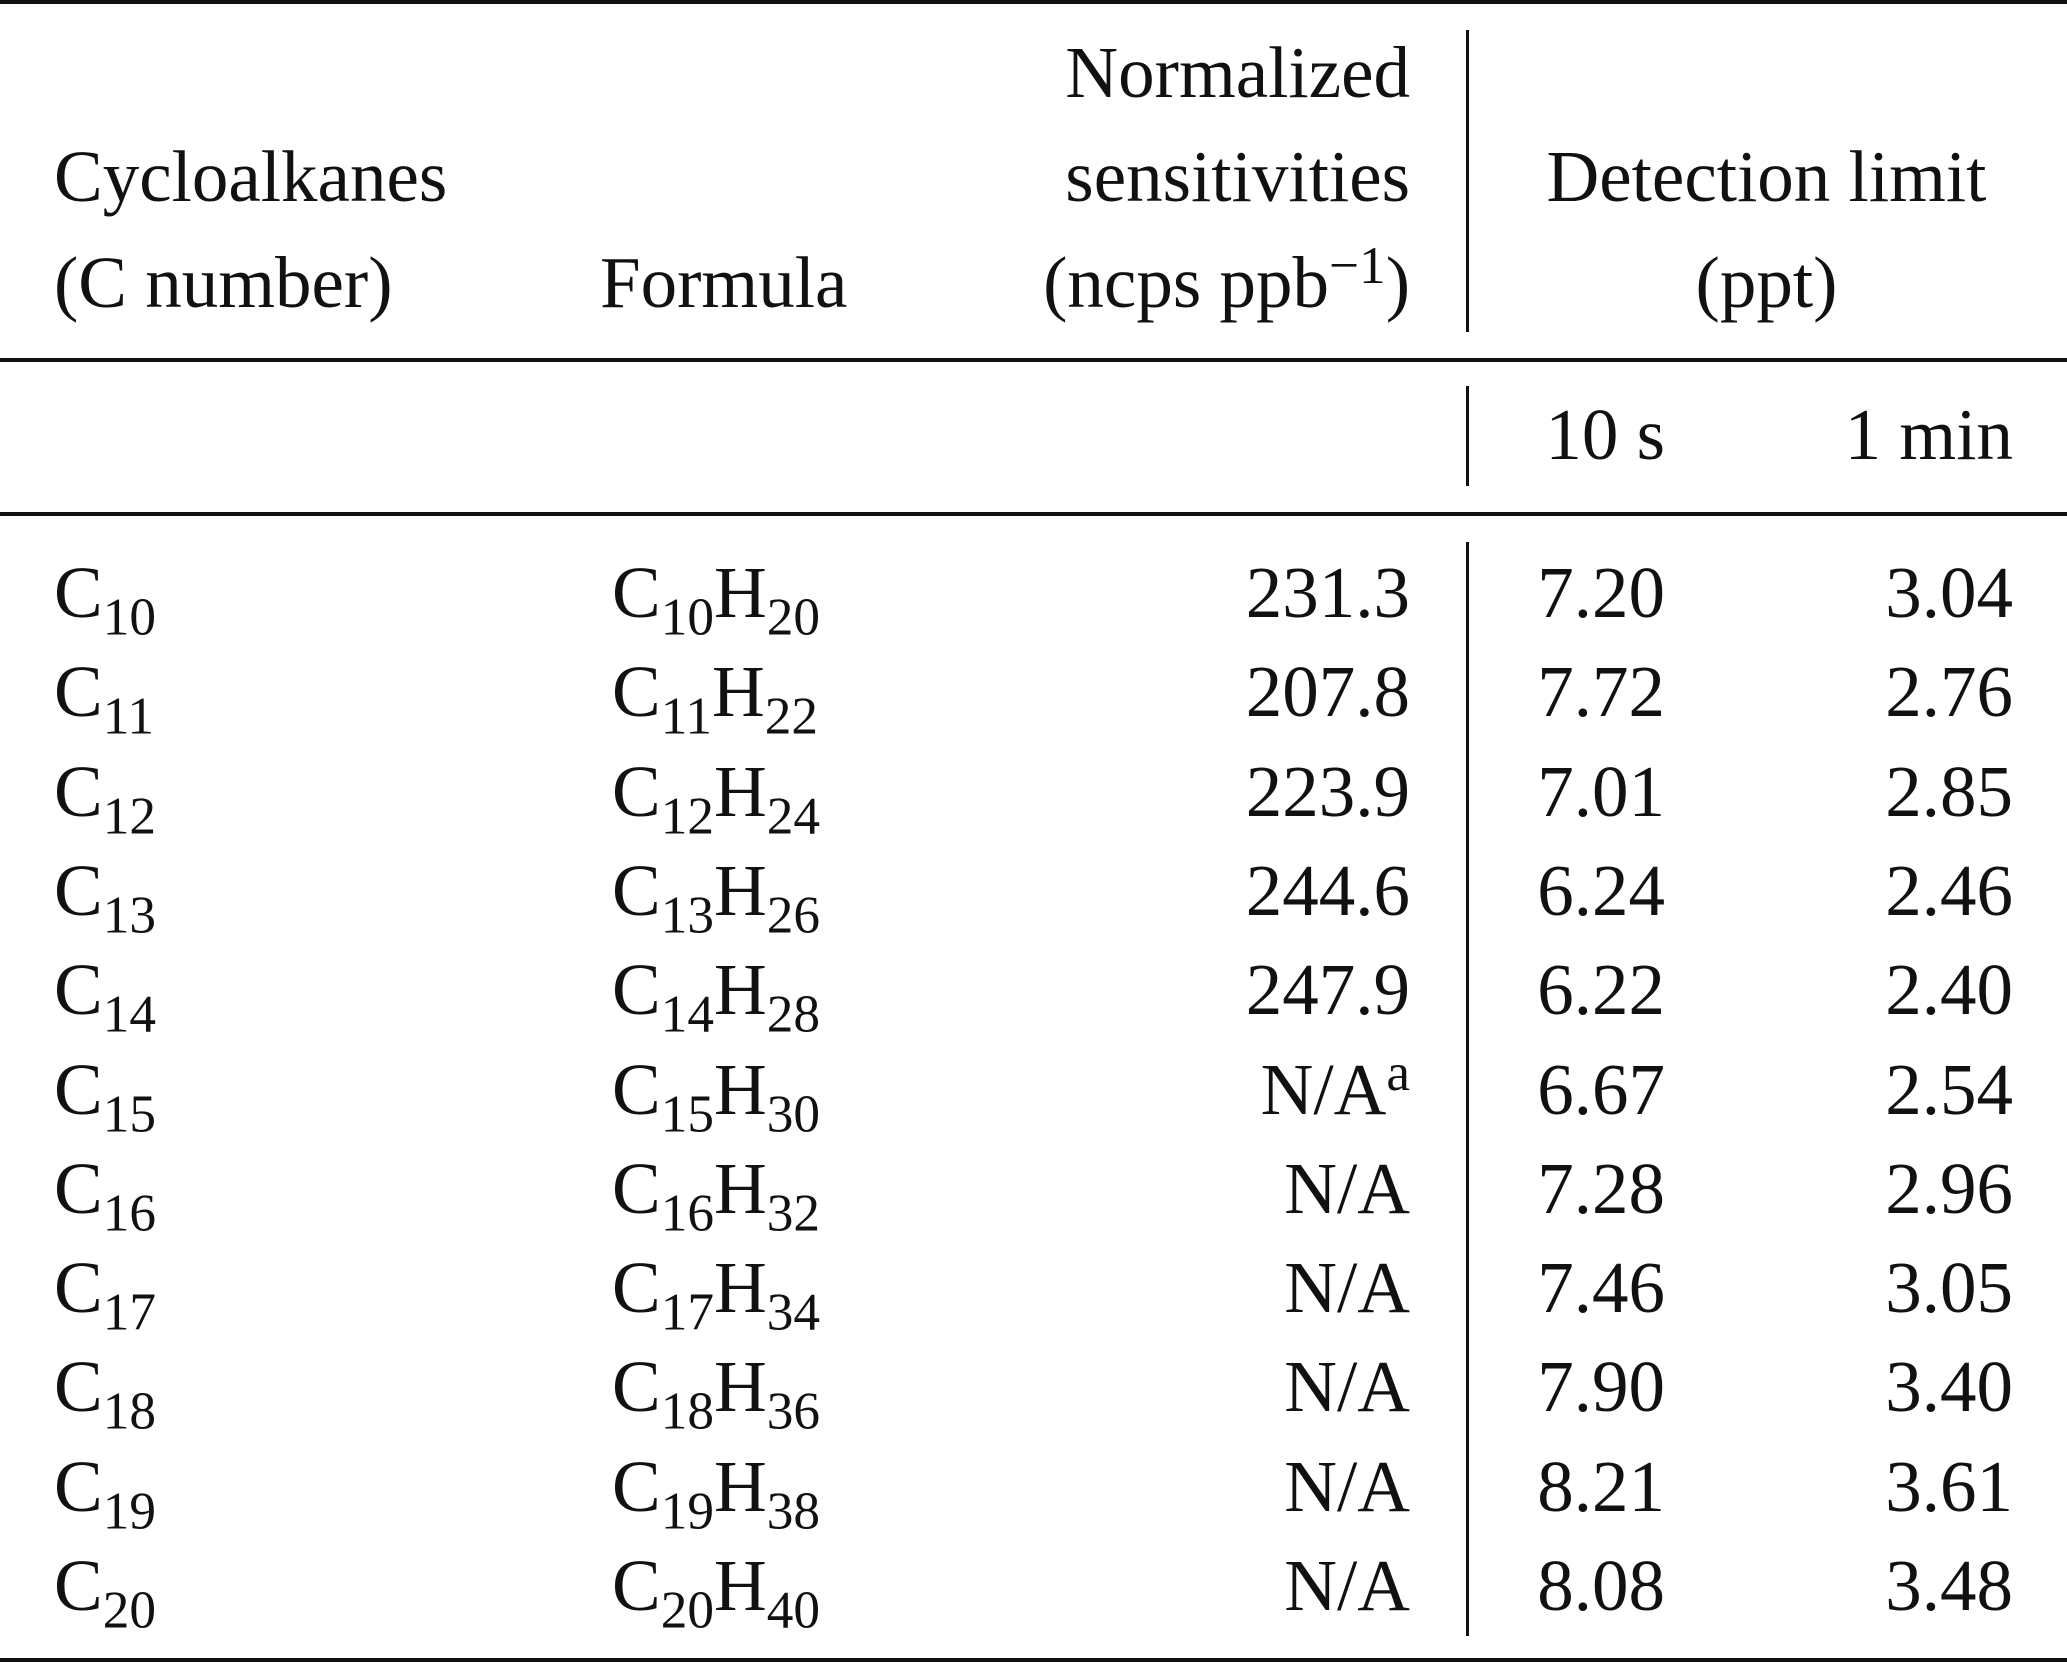 This screenshot has height=1663, width=2067. Describe the element at coordinates (1601, 1287) in the screenshot. I see `cell-detection-10s: 7.46` at that location.